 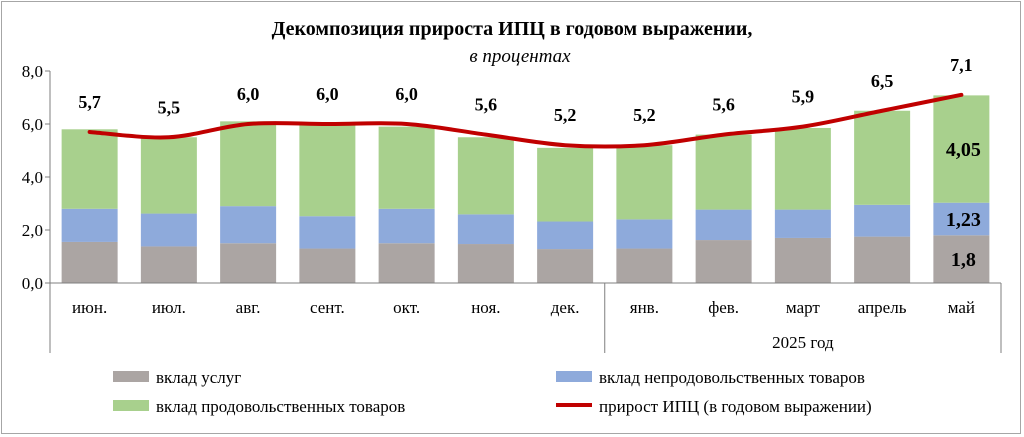 I want to click on x-tick-label: ноя., so click(x=485, y=307).